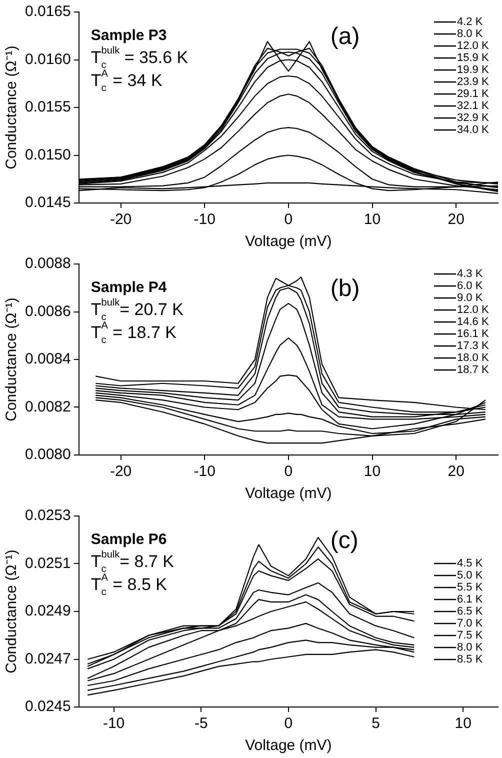 This screenshot has width=502, height=758. Describe the element at coordinates (47, 563) in the screenshot. I see `y-tick-label: 0.0251` at that location.